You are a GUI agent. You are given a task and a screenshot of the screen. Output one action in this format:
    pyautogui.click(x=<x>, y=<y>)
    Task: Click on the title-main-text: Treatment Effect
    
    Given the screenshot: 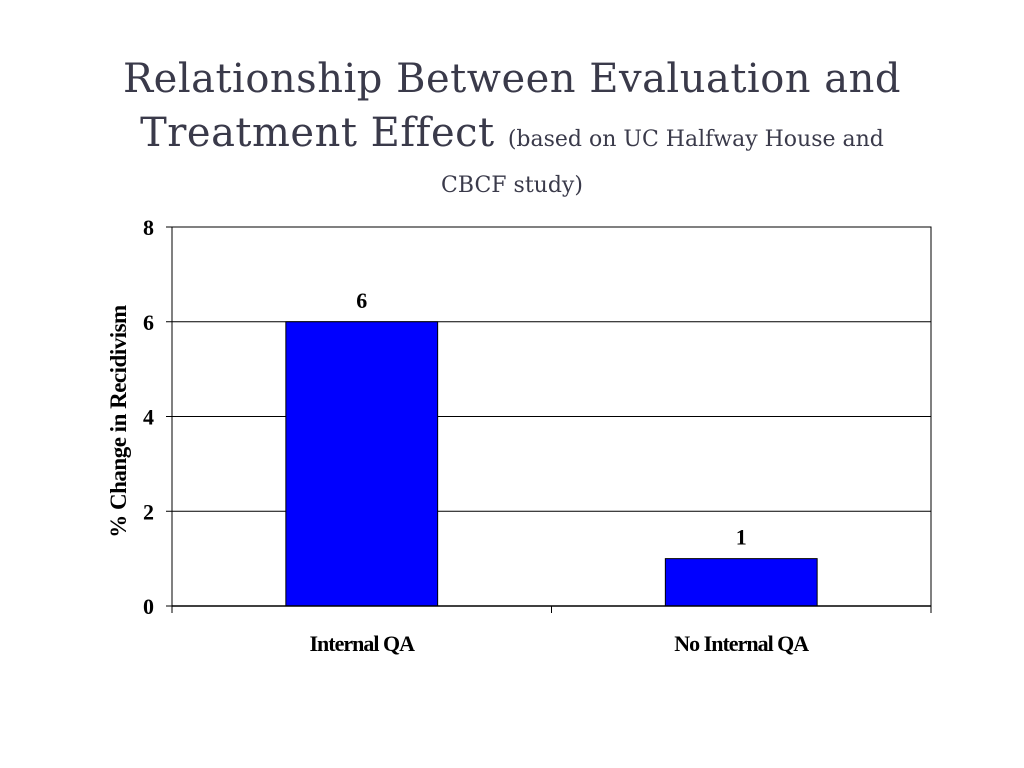 What is the action you would take?
    pyautogui.click(x=317, y=133)
    